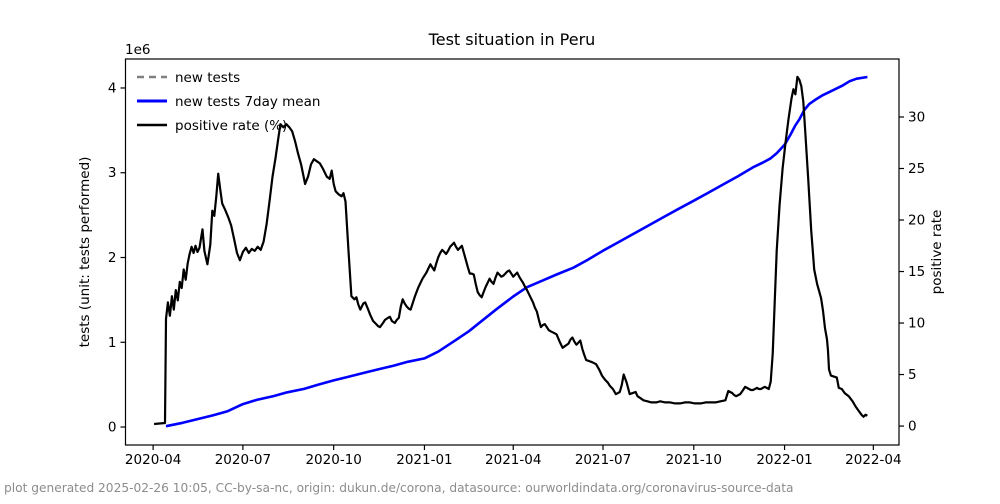 This screenshot has height=504, width=1000. Describe the element at coordinates (916, 324) in the screenshot. I see `y-right-tick-label: 10` at that location.